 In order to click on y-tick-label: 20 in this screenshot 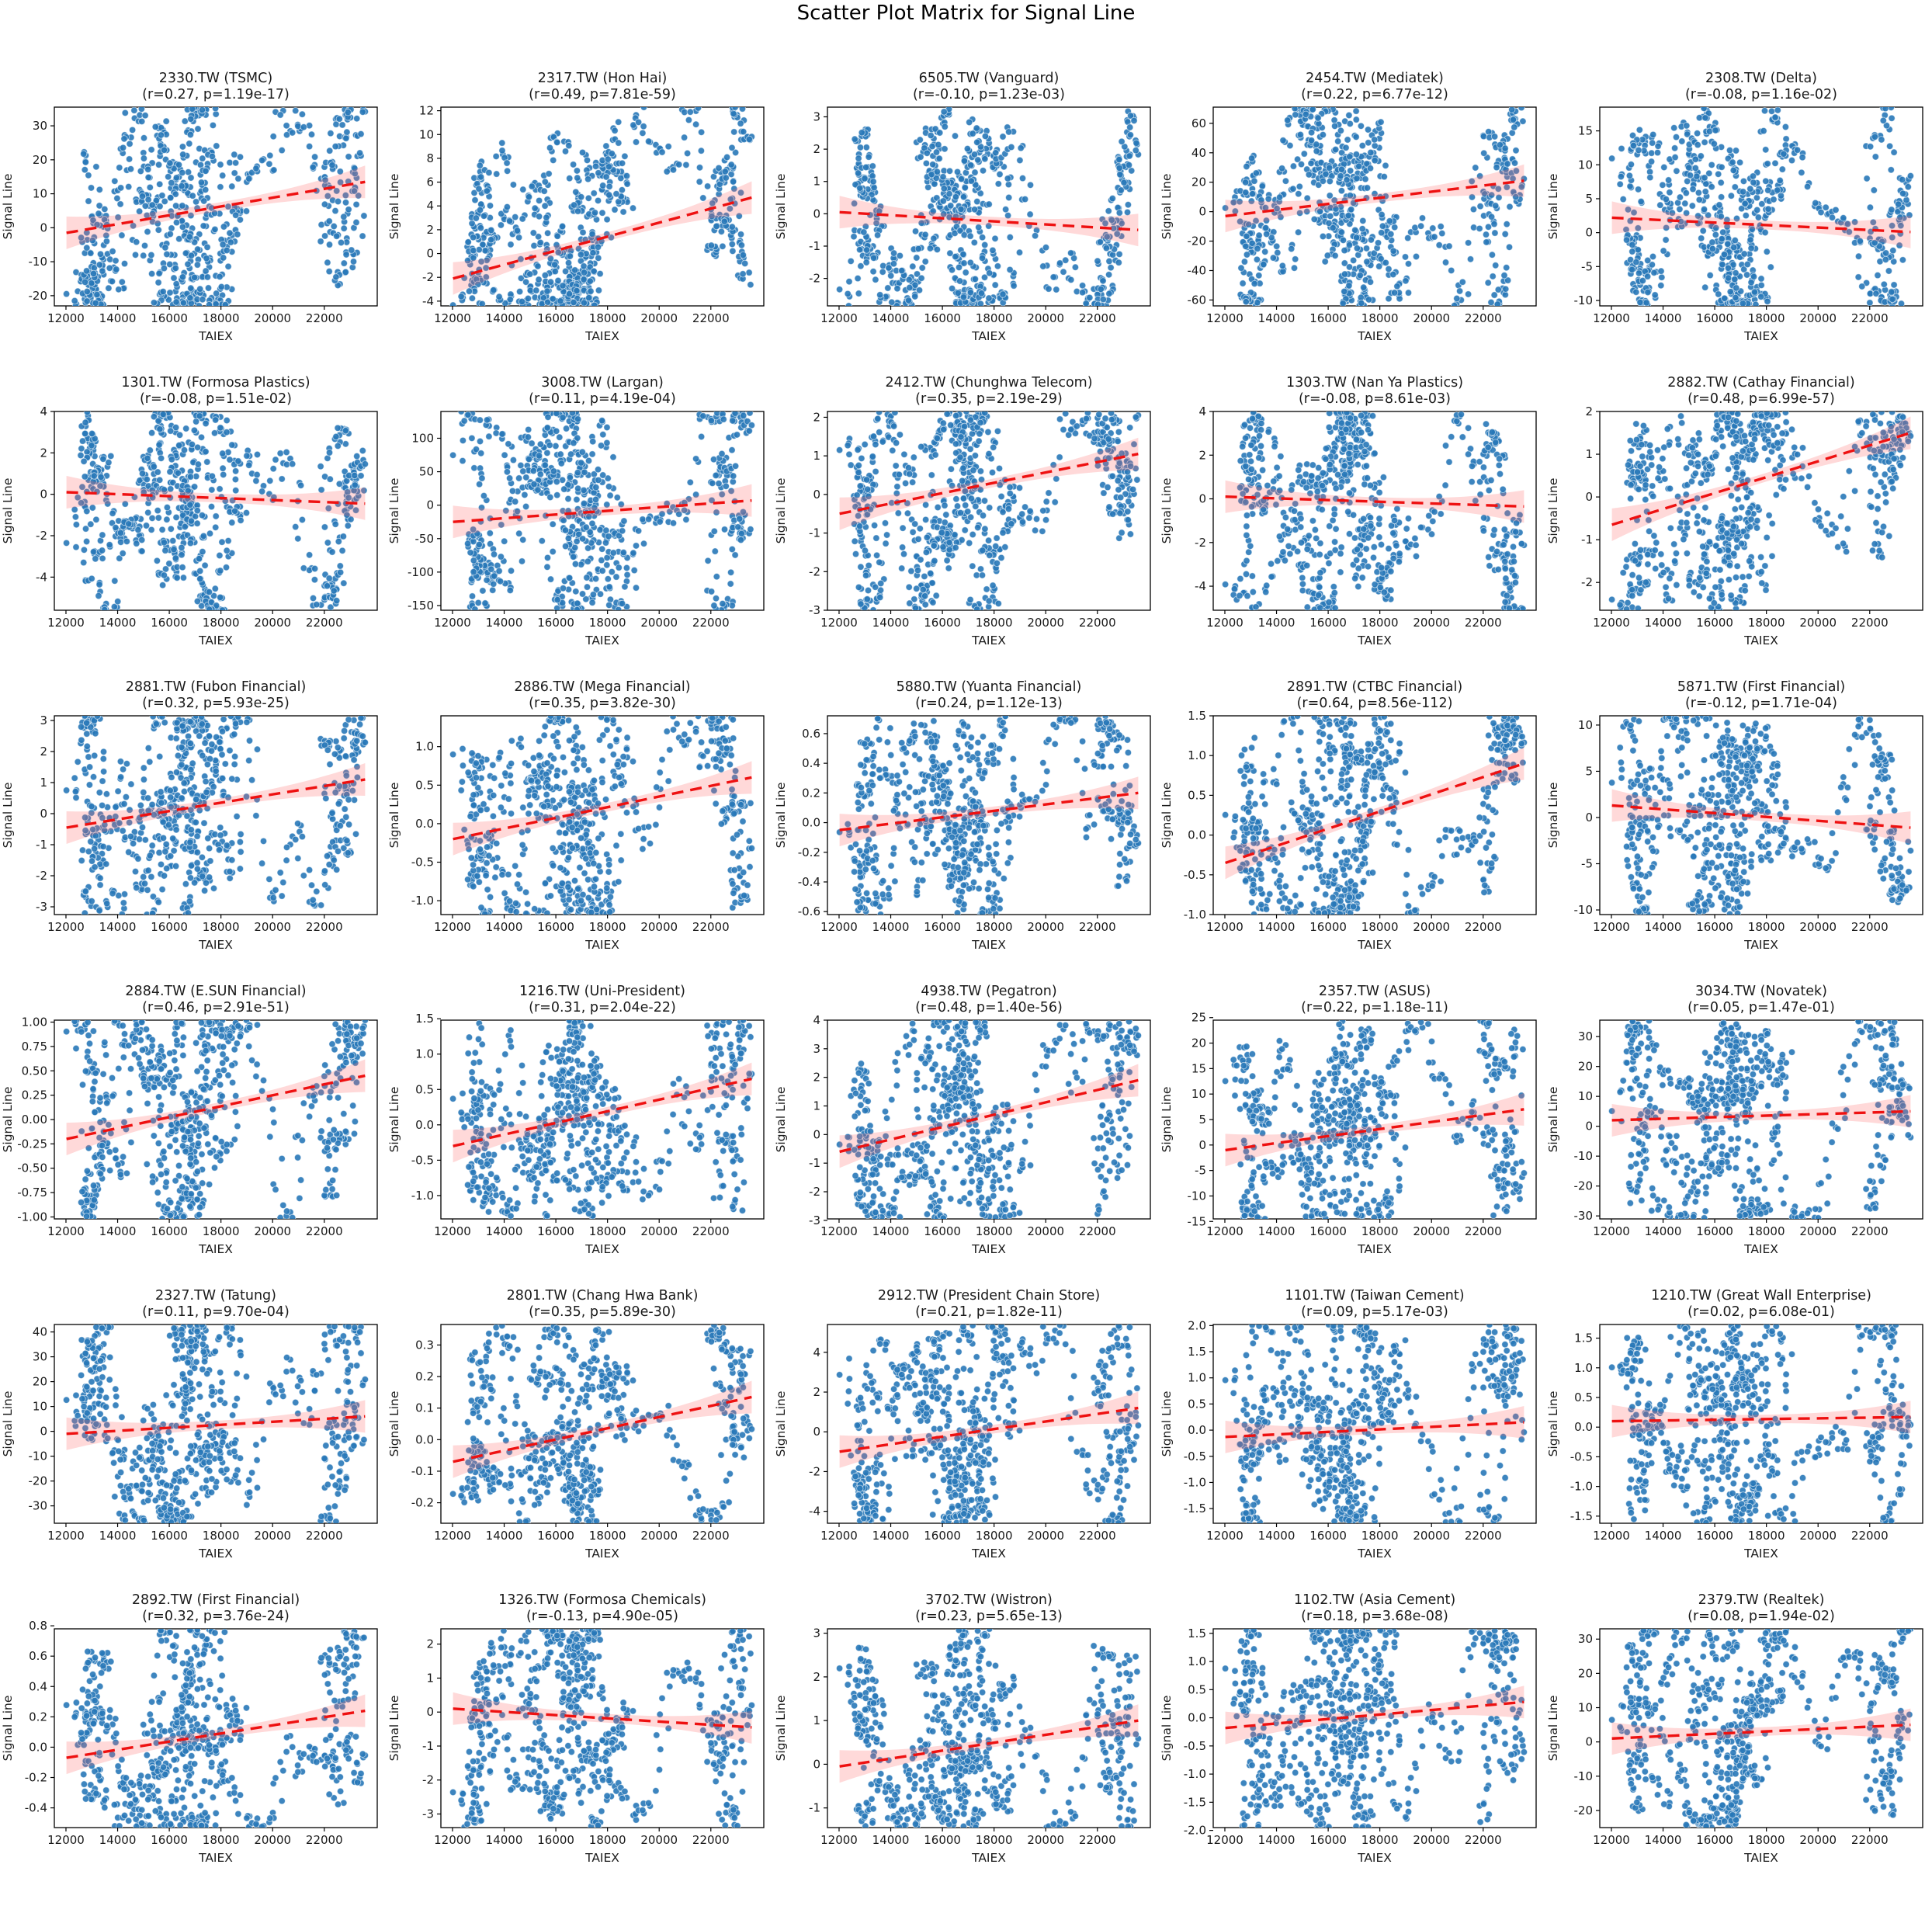, I will do `click(40, 160)`.